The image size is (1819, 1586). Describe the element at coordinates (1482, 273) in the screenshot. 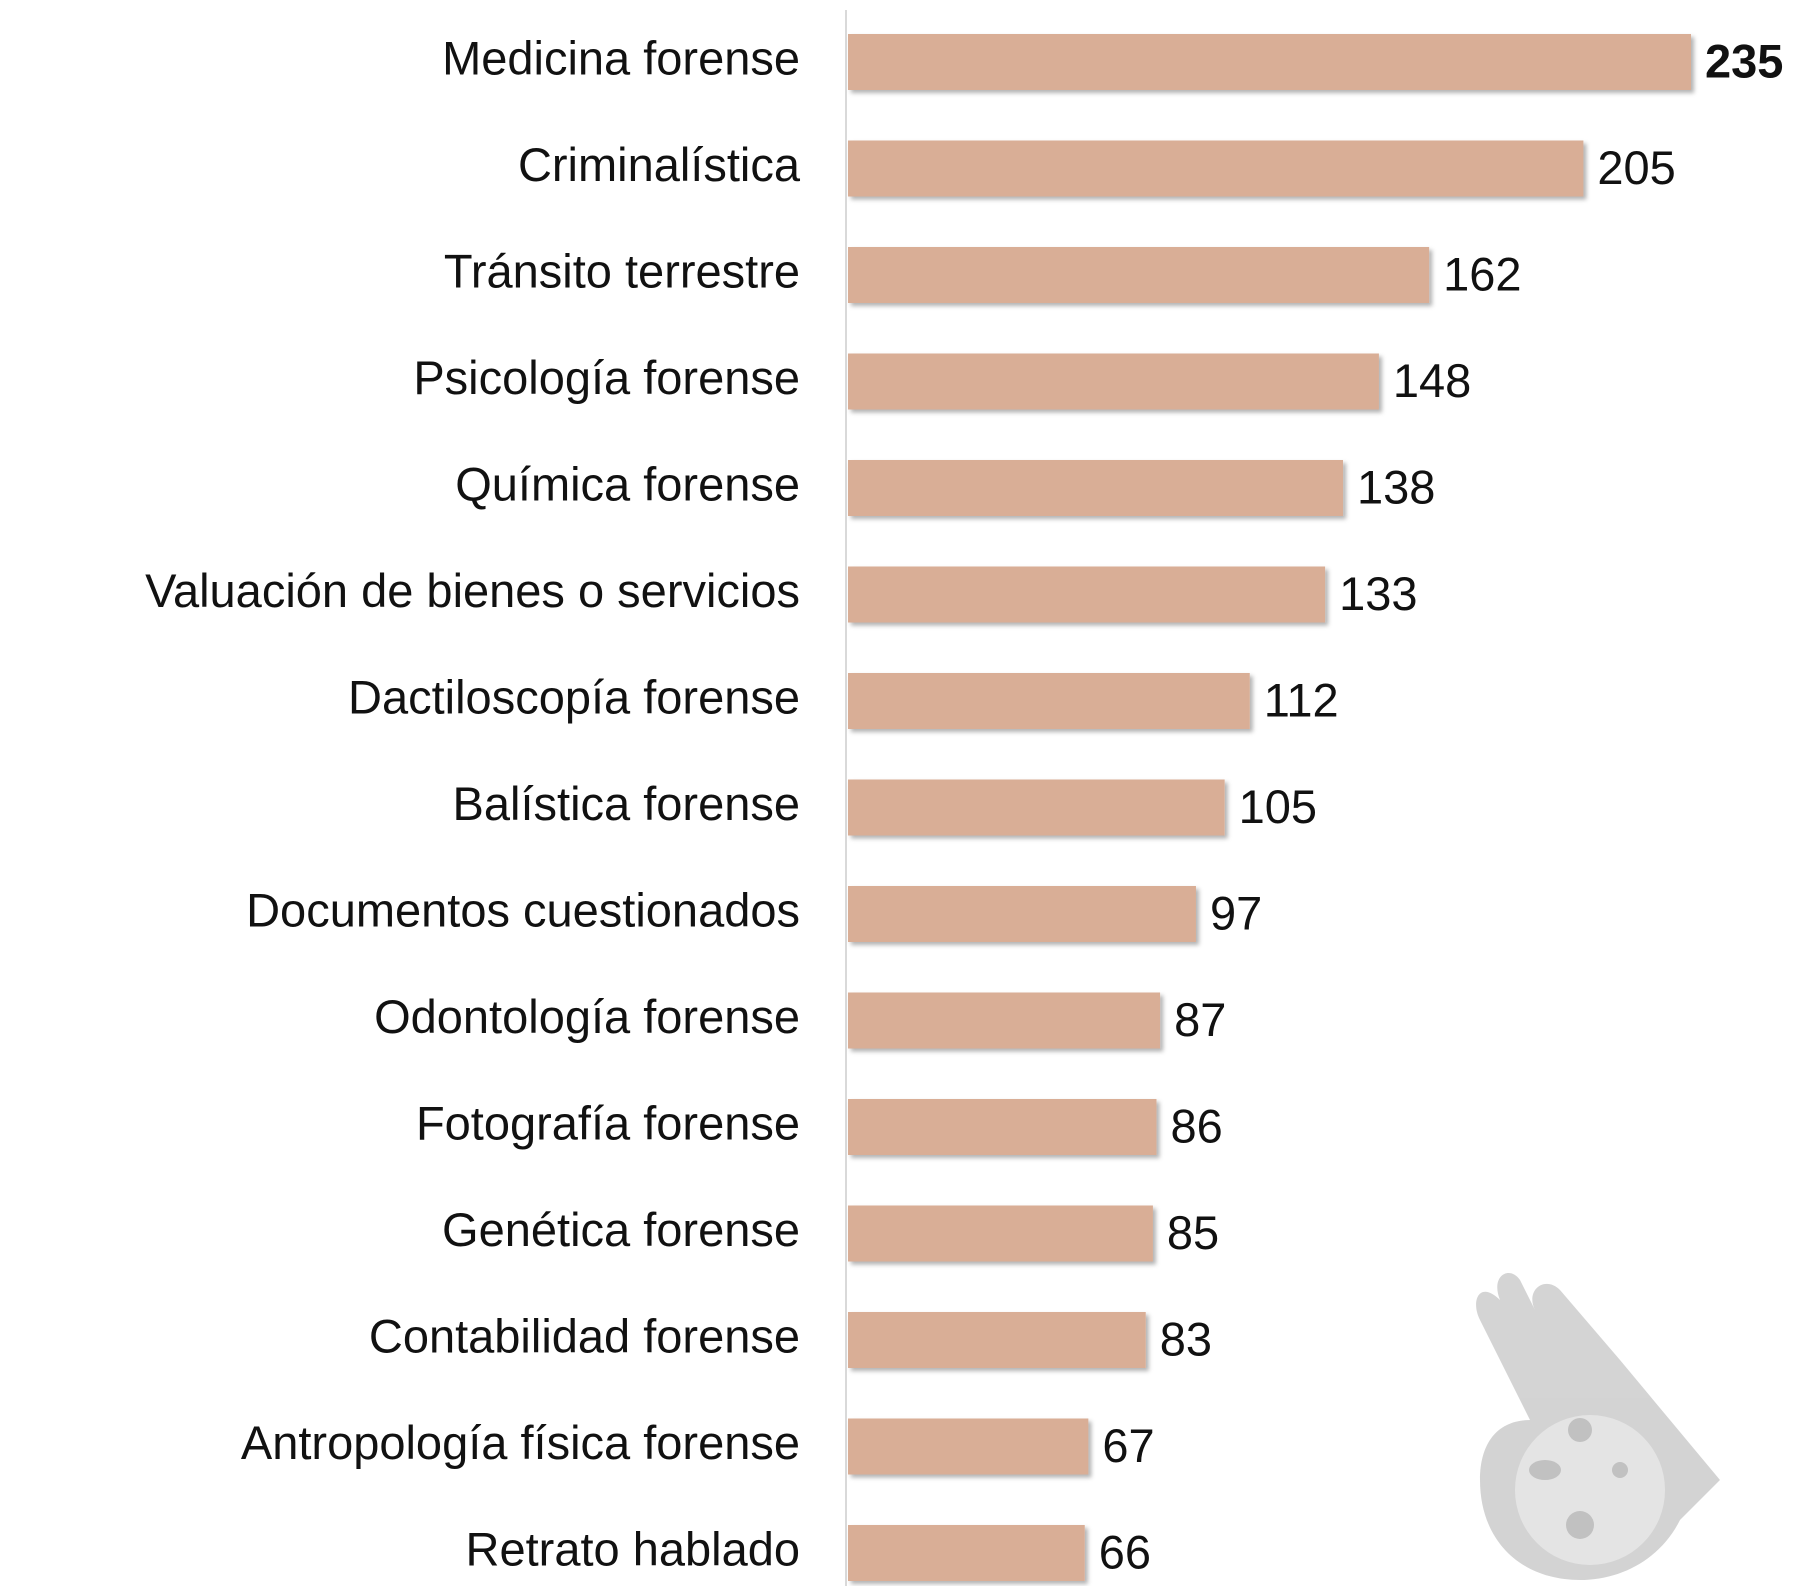

I see `value-label: 162` at that location.